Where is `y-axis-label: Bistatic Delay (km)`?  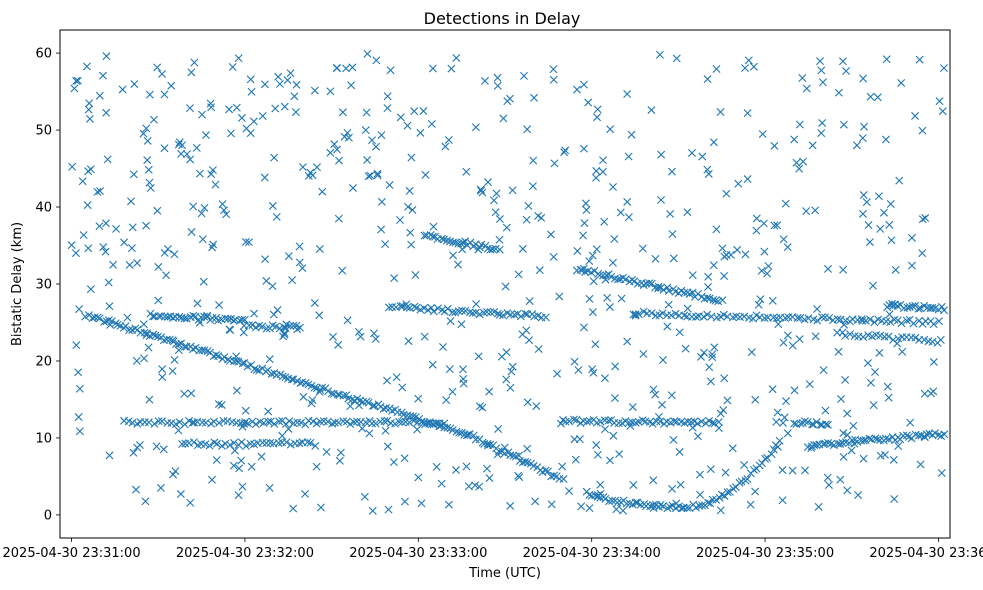 y-axis-label: Bistatic Delay (km) is located at coordinates (17, 284).